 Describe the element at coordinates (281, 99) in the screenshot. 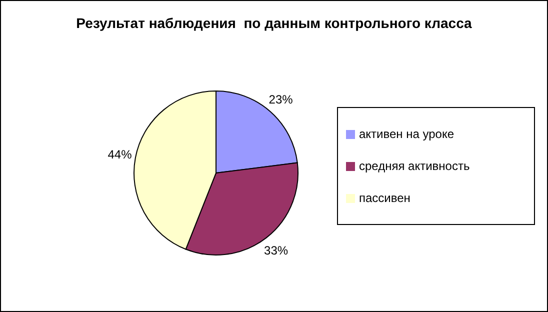

I see `data-label: 23%` at that location.